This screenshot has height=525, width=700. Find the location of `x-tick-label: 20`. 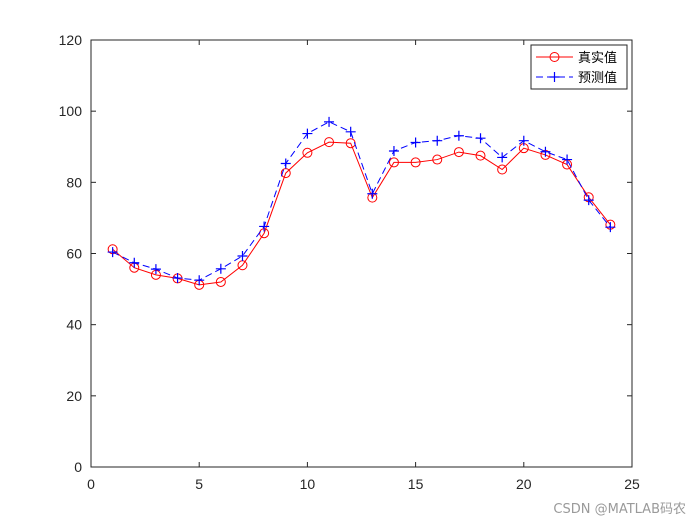

x-tick-label: 20 is located at coordinates (524, 484).